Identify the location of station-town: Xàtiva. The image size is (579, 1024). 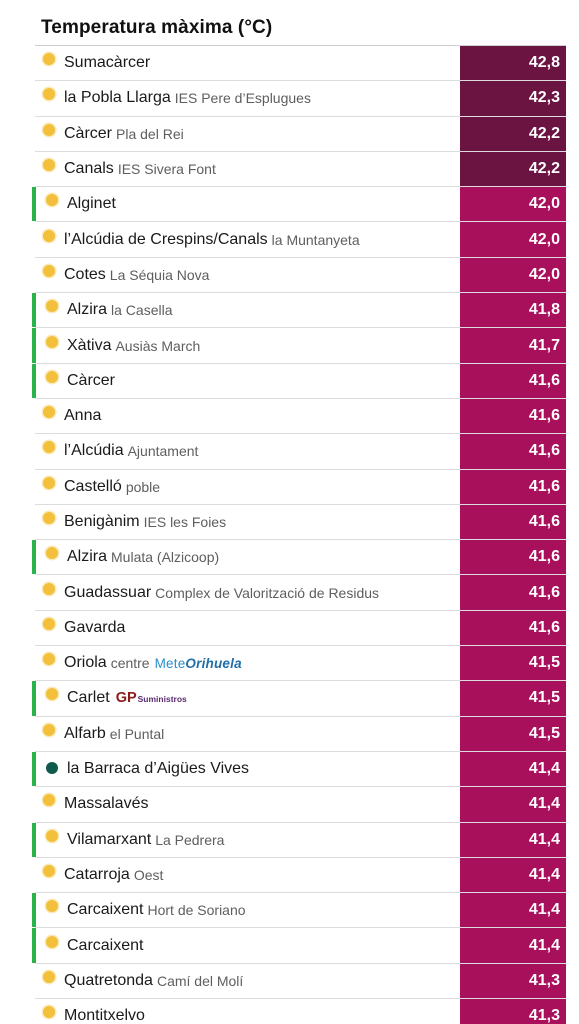
(89, 345).